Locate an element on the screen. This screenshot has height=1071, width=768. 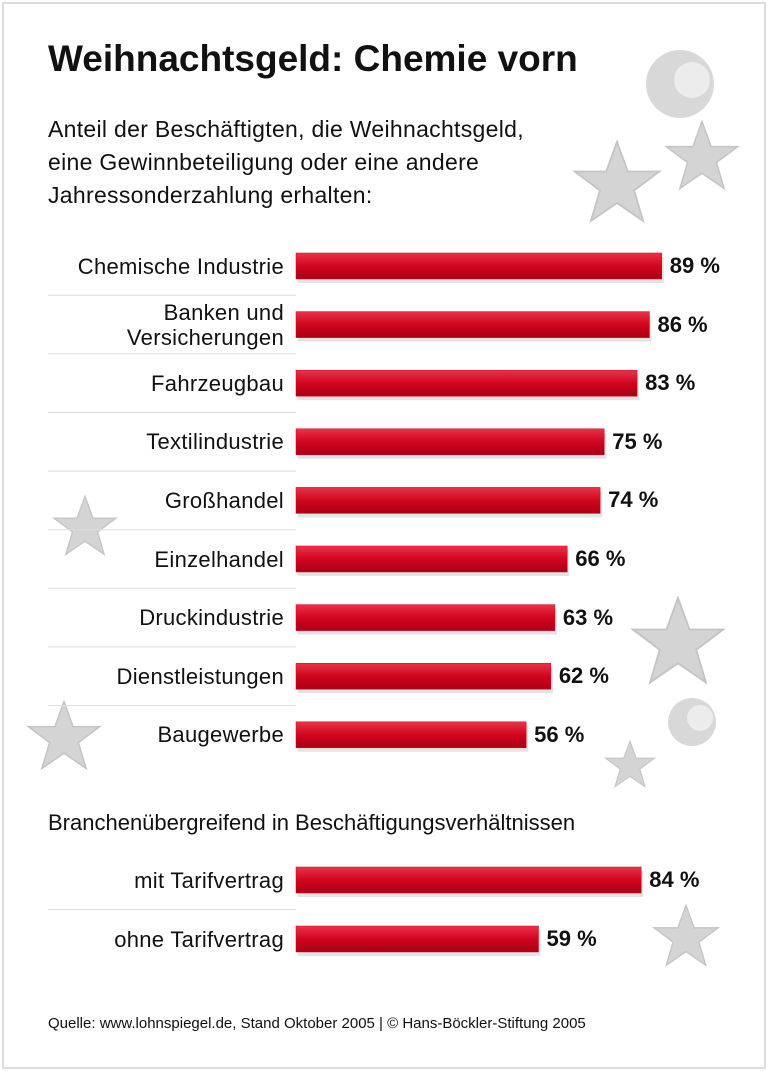
category-label: Chemische Industrie is located at coordinates (180, 266).